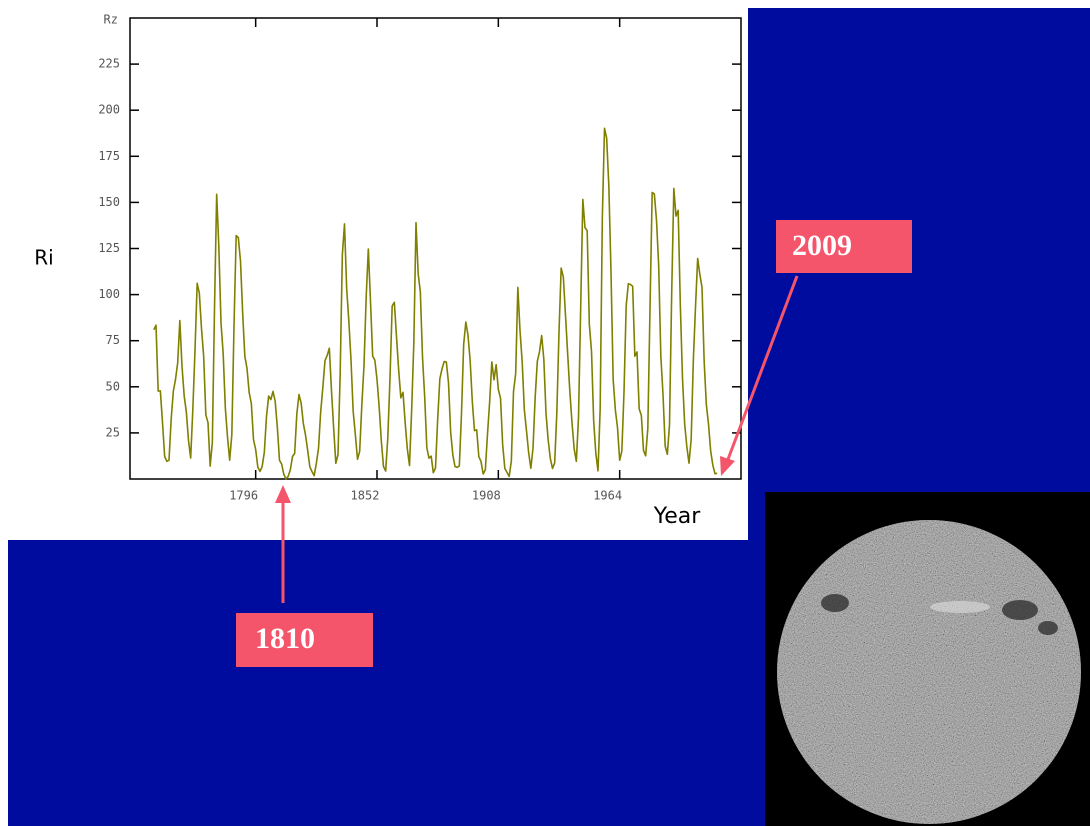 The width and height of the screenshot is (1090, 826). Describe the element at coordinates (109, 294) in the screenshot. I see `y-tick-label: 100` at that location.